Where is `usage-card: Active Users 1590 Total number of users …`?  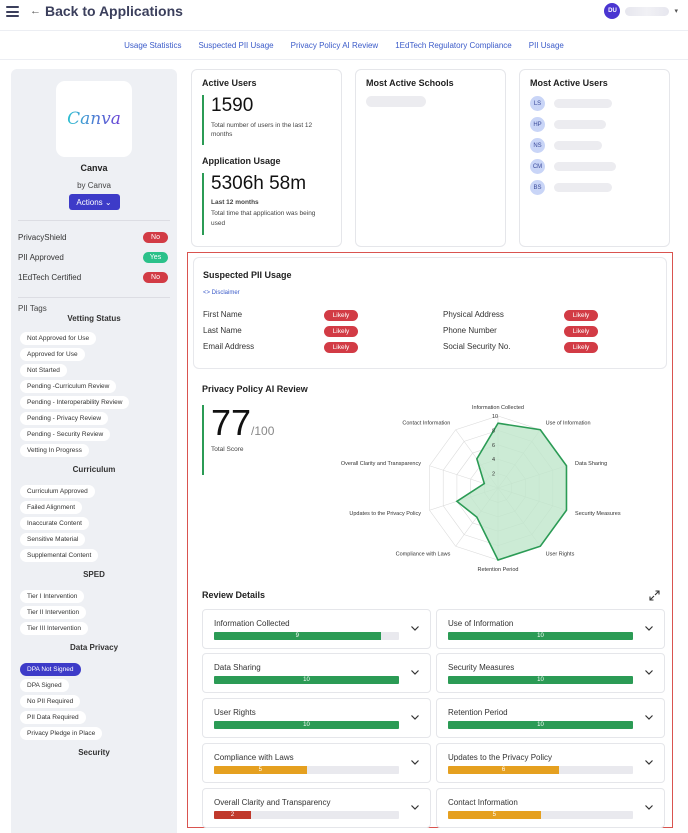
usage-card: Active Users 1590 Total number of users … is located at coordinates (266, 158).